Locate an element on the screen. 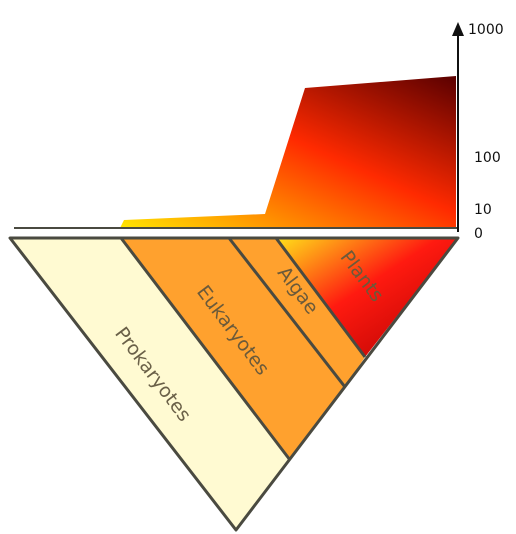 The width and height of the screenshot is (516, 534). axis-arrowhead is located at coordinates (458, 29).